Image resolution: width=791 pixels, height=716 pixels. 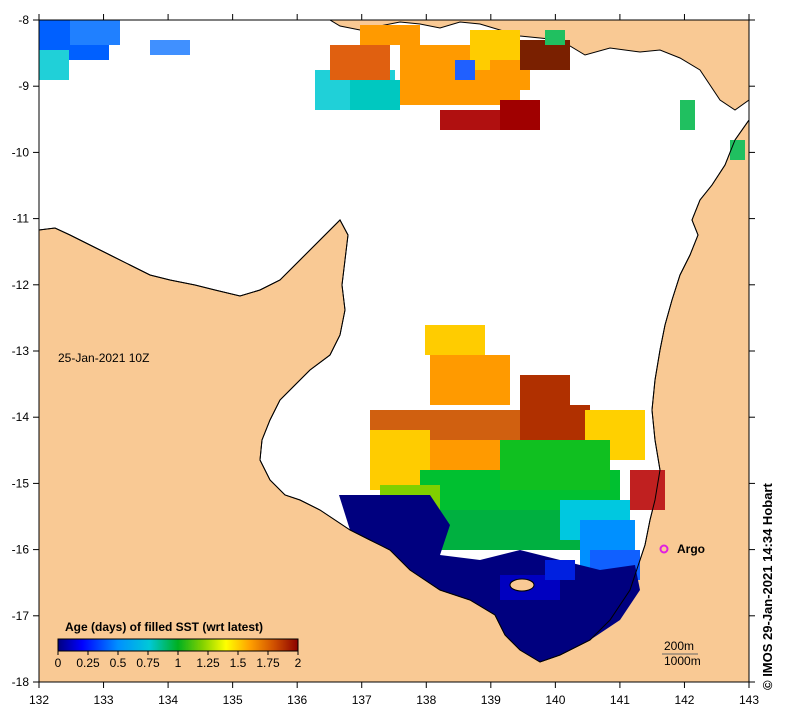 What do you see at coordinates (491, 700) in the screenshot?
I see `lon-tick-label: 139` at bounding box center [491, 700].